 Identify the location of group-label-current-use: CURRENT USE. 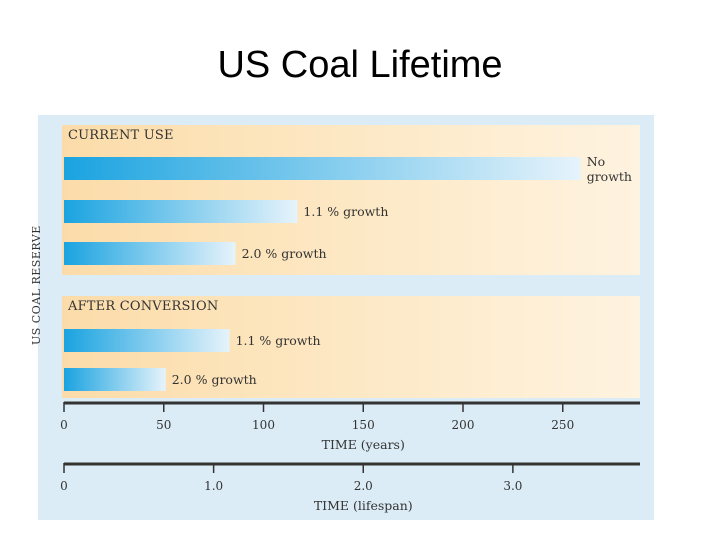
(121, 135).